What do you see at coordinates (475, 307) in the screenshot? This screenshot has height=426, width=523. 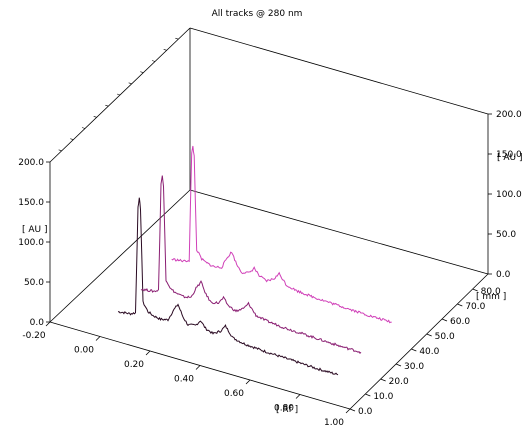 I see `z-tick-label: 70.0` at bounding box center [475, 307].